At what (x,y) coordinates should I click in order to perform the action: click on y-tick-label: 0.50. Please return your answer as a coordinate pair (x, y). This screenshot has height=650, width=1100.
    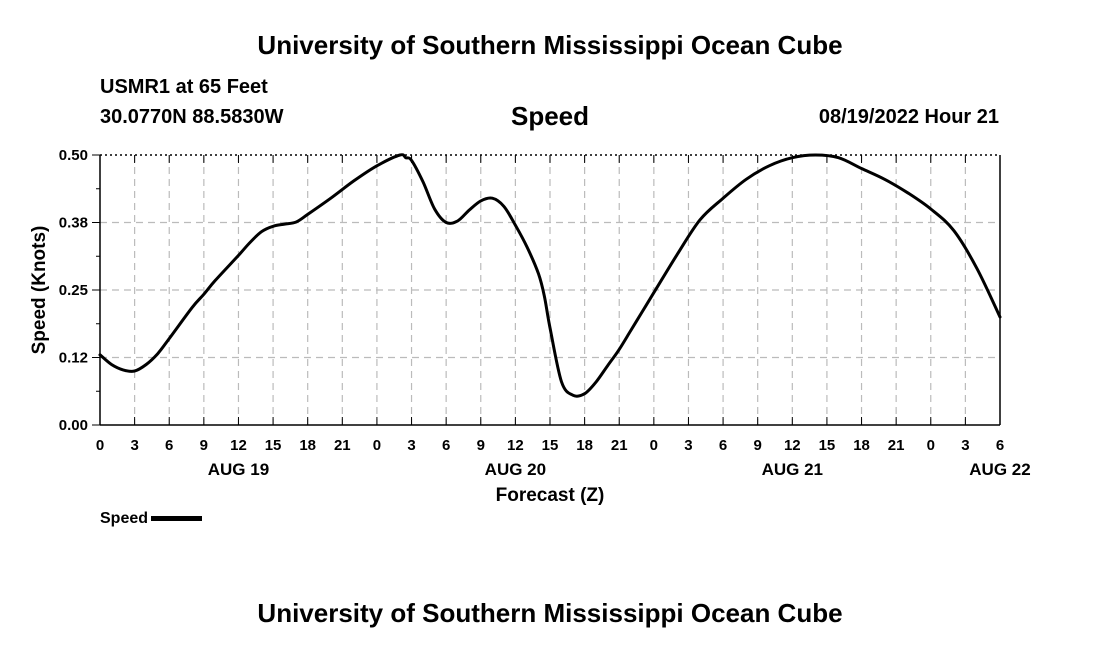
    Looking at the image, I should click on (73, 155).